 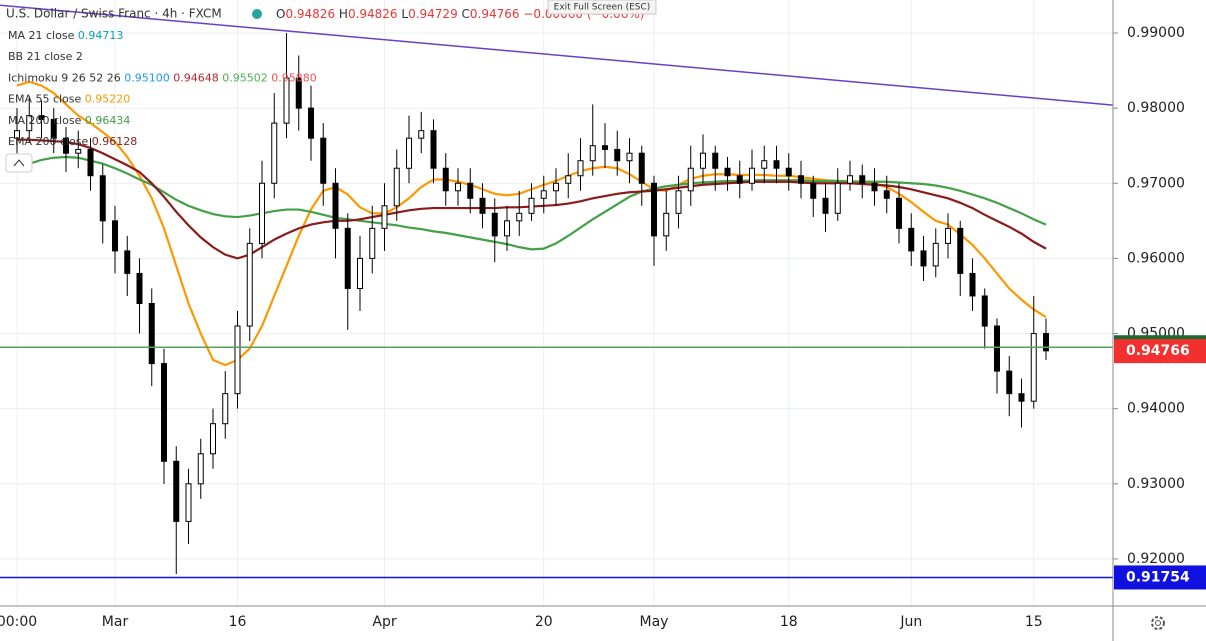 What do you see at coordinates (114, 14) in the screenshot?
I see `symbol: U.S. Dollar / Swiss Franc · 4h · FXCM` at bounding box center [114, 14].